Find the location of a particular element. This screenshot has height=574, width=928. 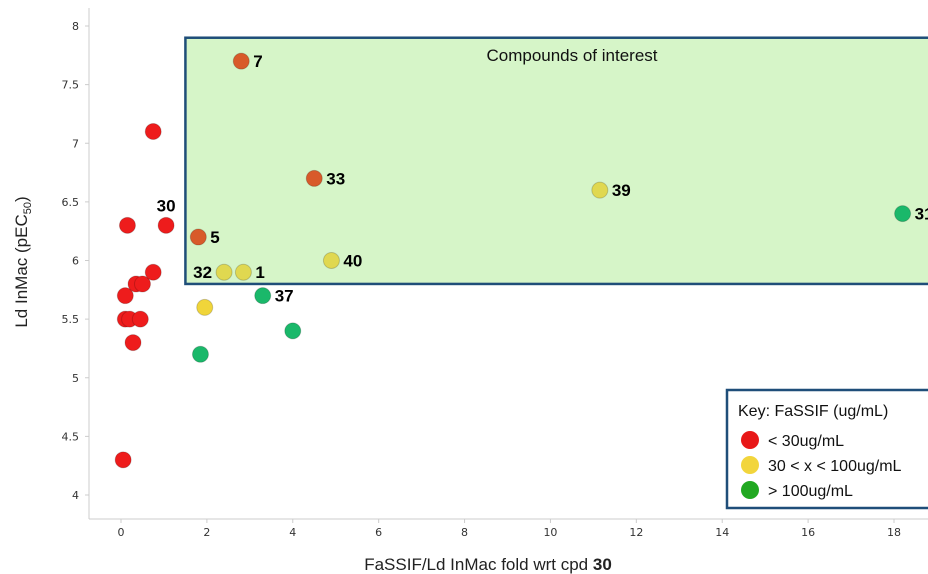

data-point-label: 30 is located at coordinates (166, 205).